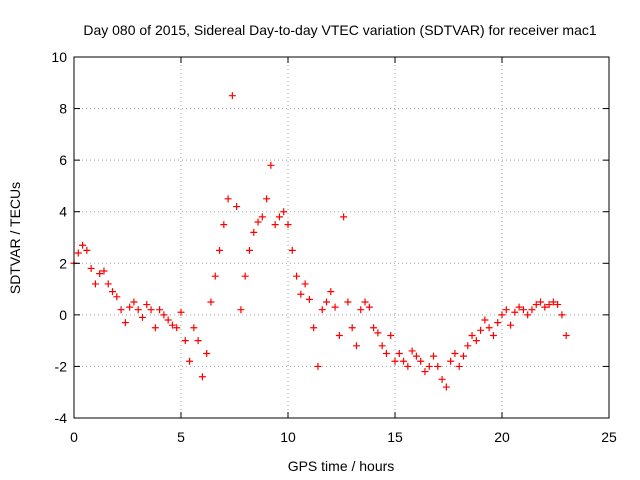  I want to click on y-tick-label: 0, so click(63, 315).